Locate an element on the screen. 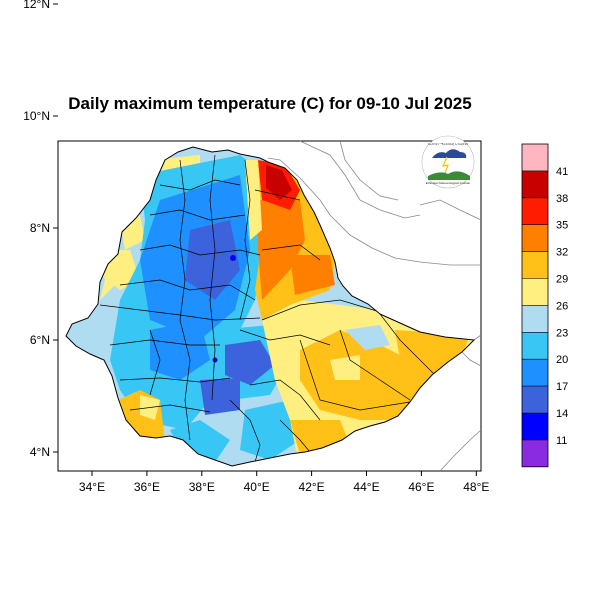  x-tick-label: 36°E is located at coordinates (147, 487).